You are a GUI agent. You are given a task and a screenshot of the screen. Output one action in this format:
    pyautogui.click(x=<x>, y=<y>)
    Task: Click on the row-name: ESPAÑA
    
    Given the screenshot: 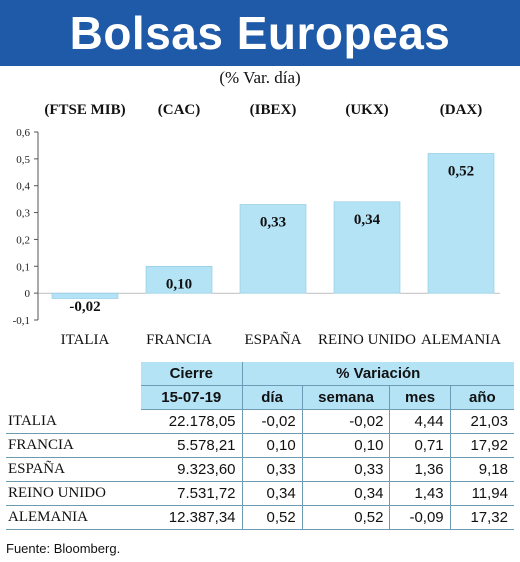 What is the action you would take?
    pyautogui.click(x=74, y=469)
    